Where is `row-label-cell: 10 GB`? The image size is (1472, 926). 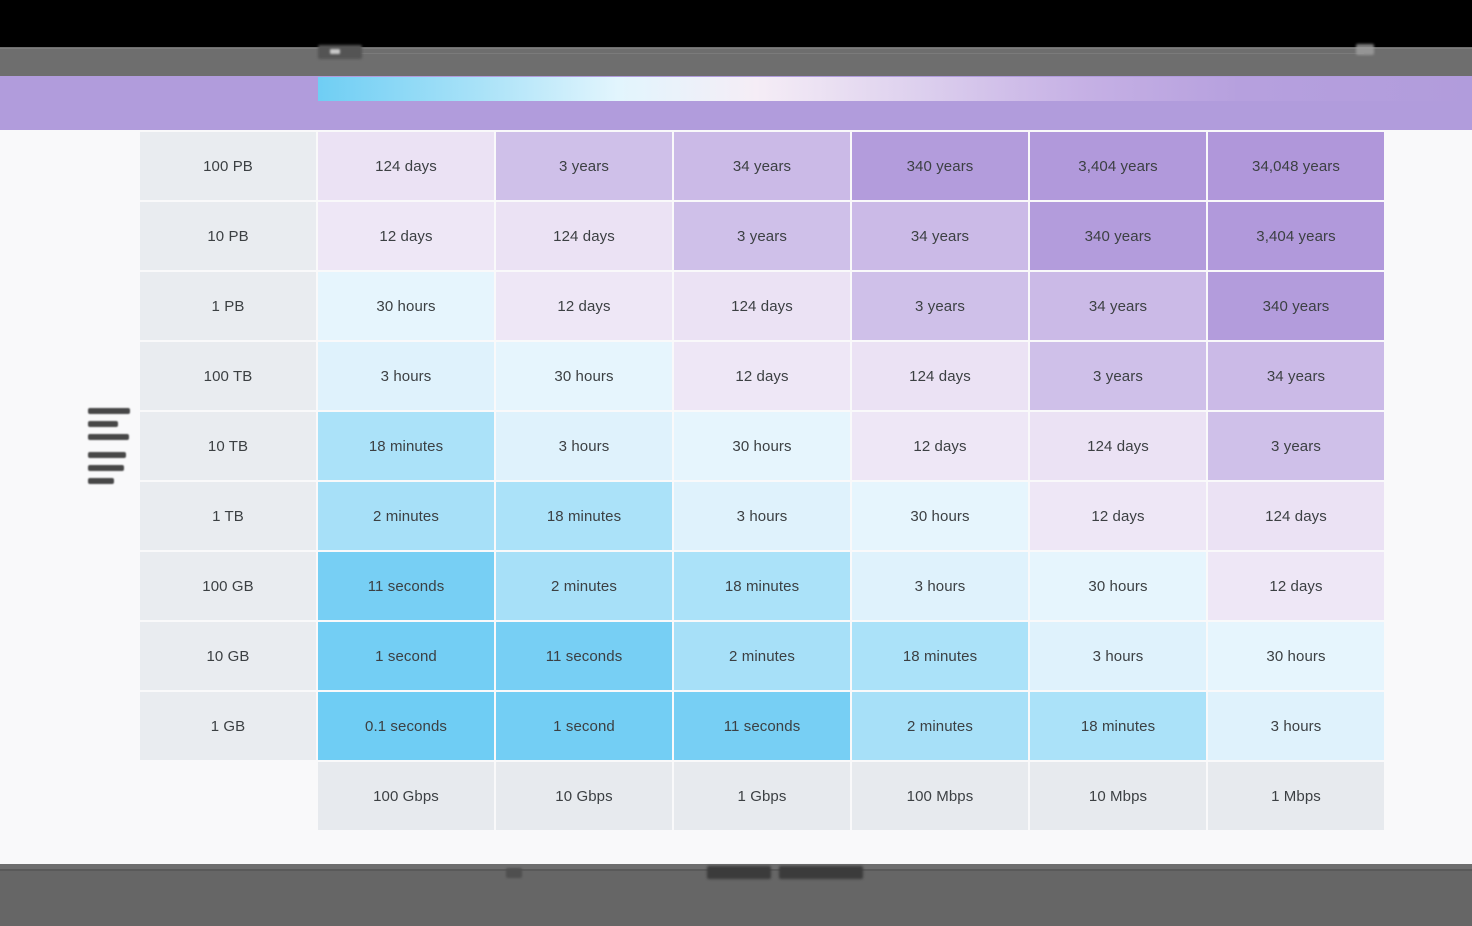
row-label-cell: 10 GB is located at coordinates (228, 656).